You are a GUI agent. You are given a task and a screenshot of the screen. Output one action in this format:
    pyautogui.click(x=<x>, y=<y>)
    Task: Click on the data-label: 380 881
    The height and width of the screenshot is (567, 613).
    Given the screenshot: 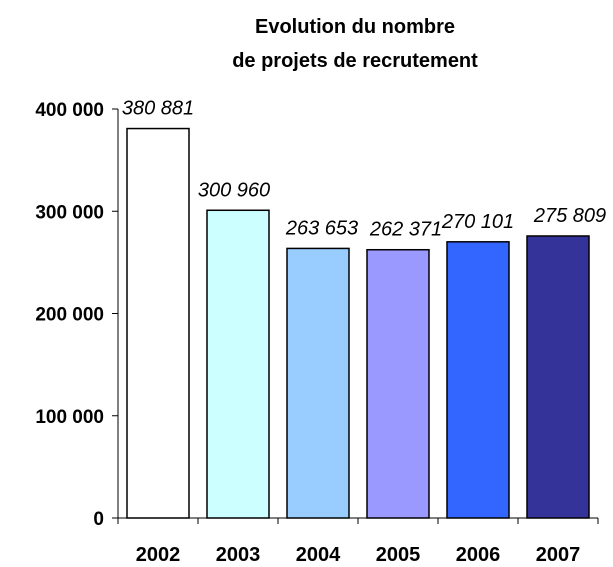 What is the action you would take?
    pyautogui.click(x=158, y=109)
    